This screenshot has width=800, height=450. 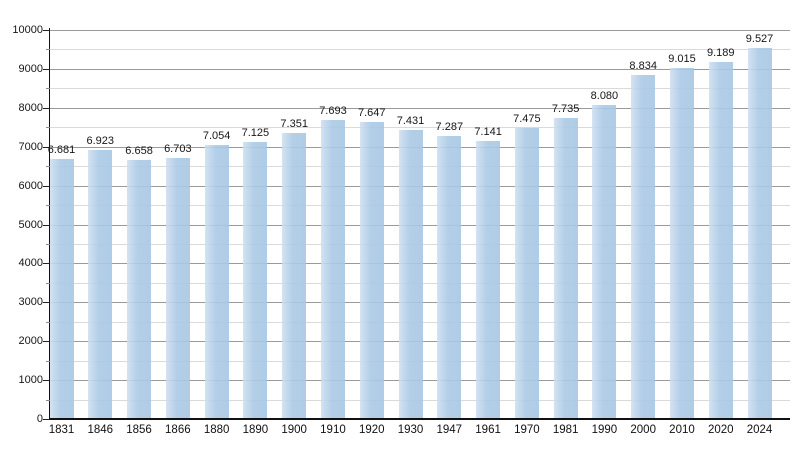 What do you see at coordinates (100, 140) in the screenshot?
I see `bar-value-label: 6.923` at bounding box center [100, 140].